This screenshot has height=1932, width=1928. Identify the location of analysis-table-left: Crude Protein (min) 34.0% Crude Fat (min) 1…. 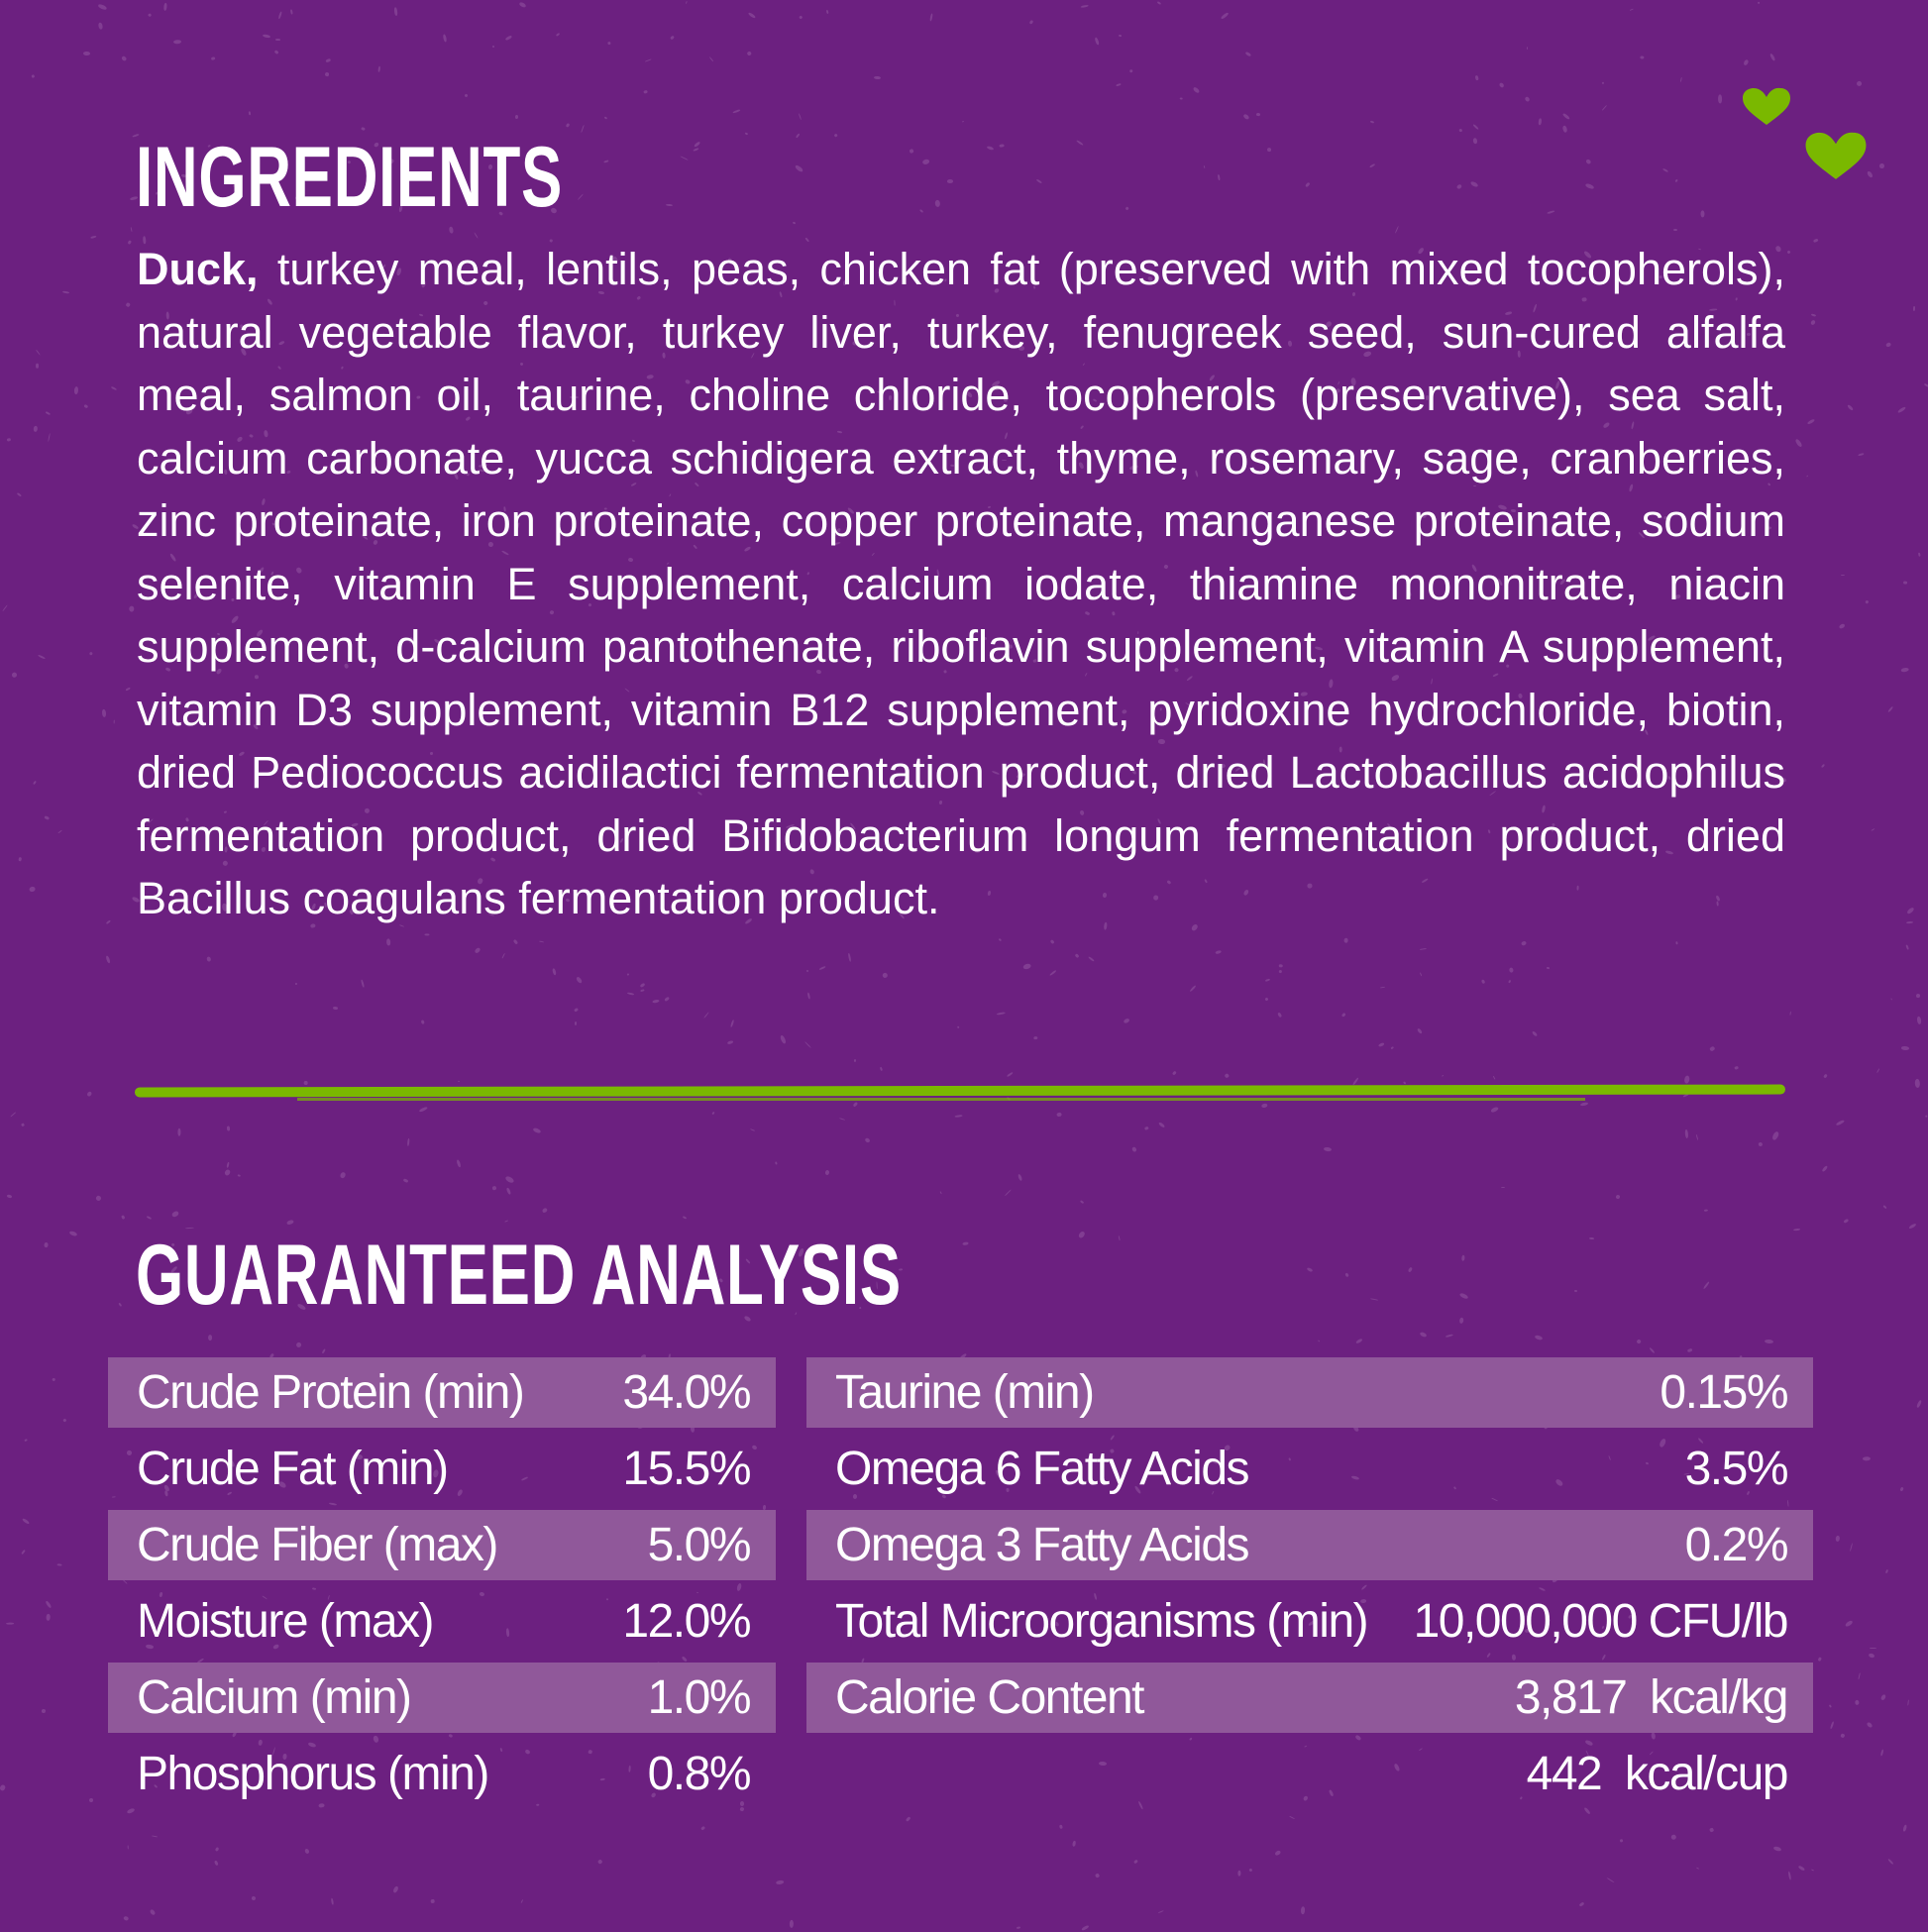
(442, 1586).